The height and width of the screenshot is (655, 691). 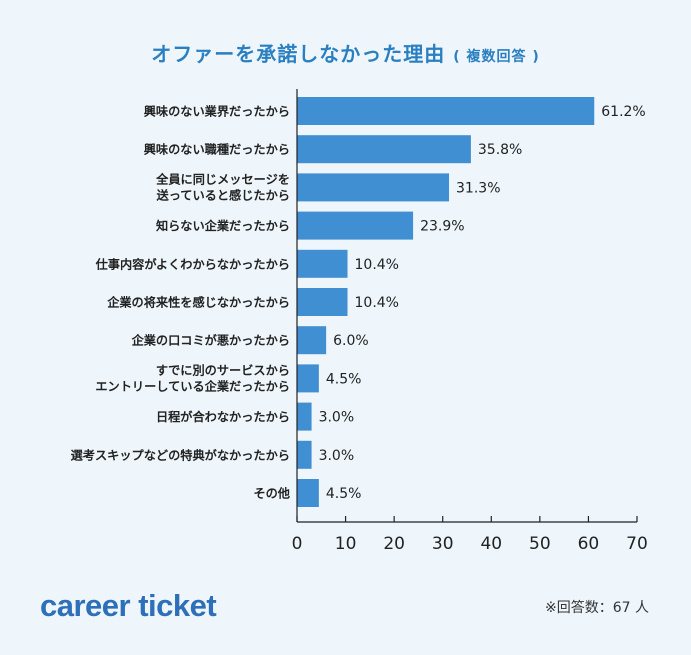 I want to click on category-label: 企業の将来性を感じなかったから, so click(x=198, y=302).